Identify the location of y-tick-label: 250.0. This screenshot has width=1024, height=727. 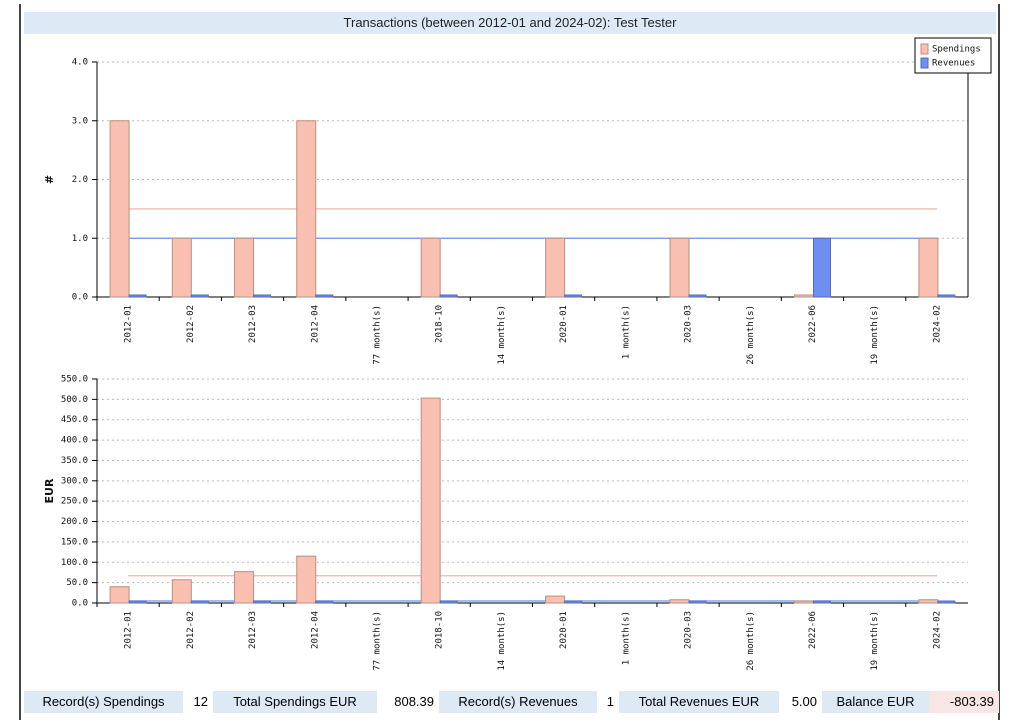
(74, 502).